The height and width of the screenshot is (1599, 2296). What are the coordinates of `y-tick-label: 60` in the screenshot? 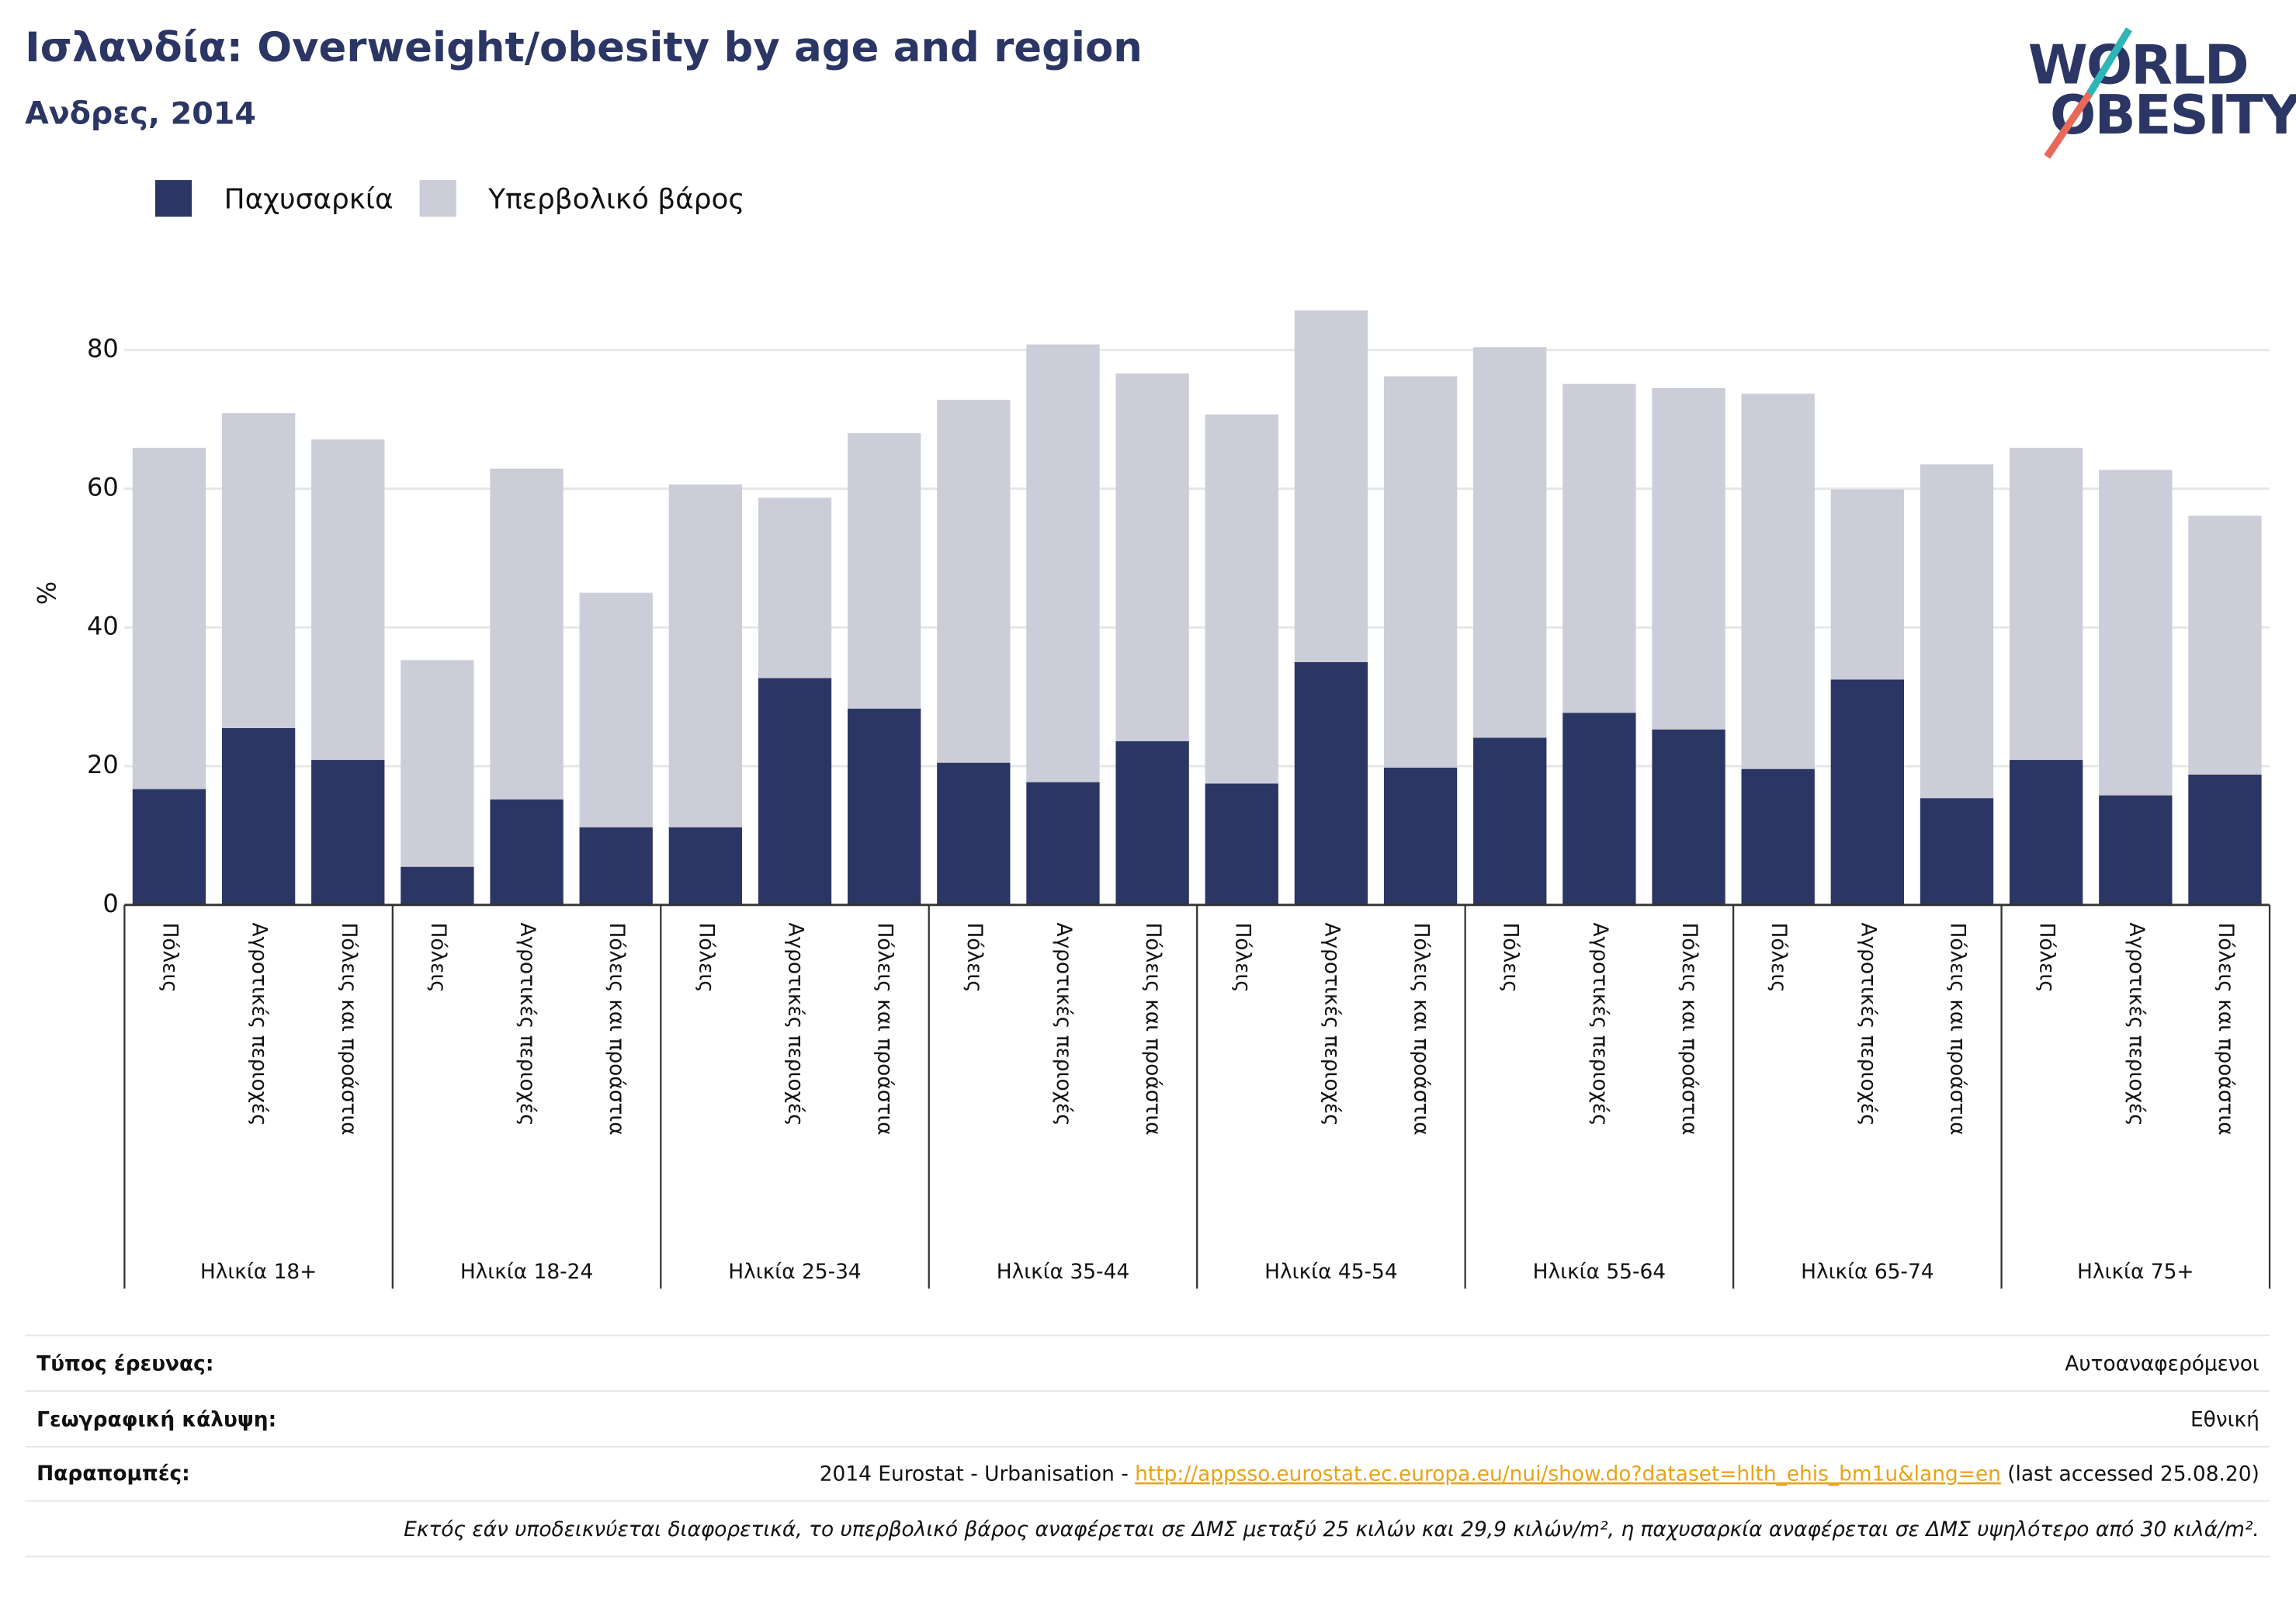 It's located at (103, 487).